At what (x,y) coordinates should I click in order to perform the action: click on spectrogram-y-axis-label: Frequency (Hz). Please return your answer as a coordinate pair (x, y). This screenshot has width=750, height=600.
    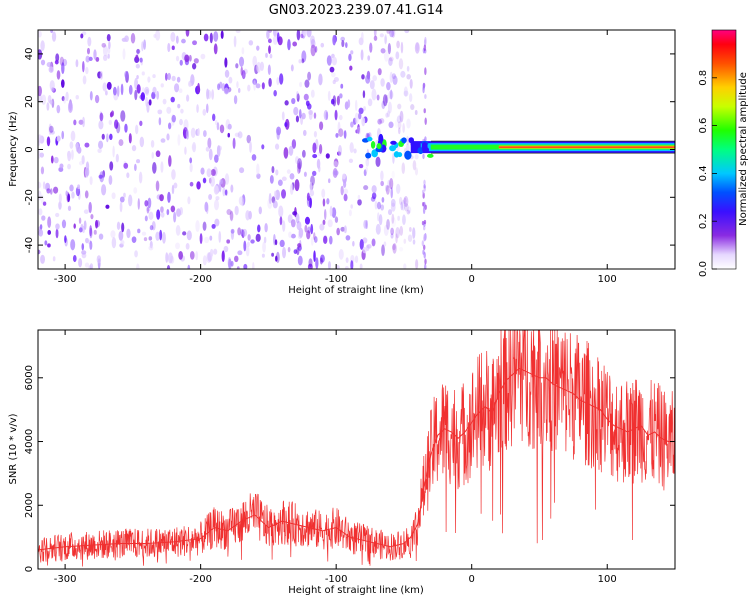
    Looking at the image, I should click on (13, 149).